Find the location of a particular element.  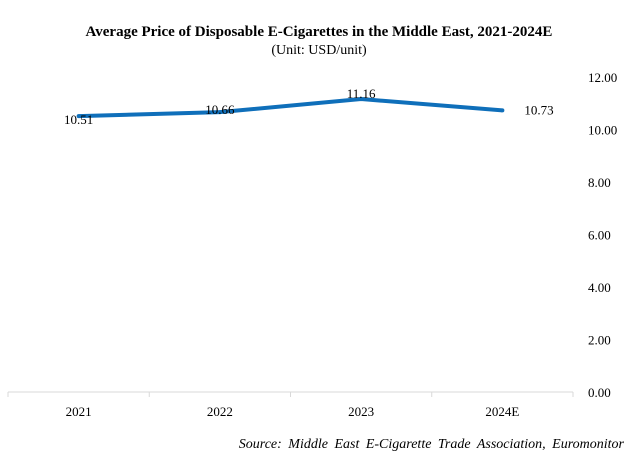

x-tick-label: 2022 is located at coordinates (220, 411).